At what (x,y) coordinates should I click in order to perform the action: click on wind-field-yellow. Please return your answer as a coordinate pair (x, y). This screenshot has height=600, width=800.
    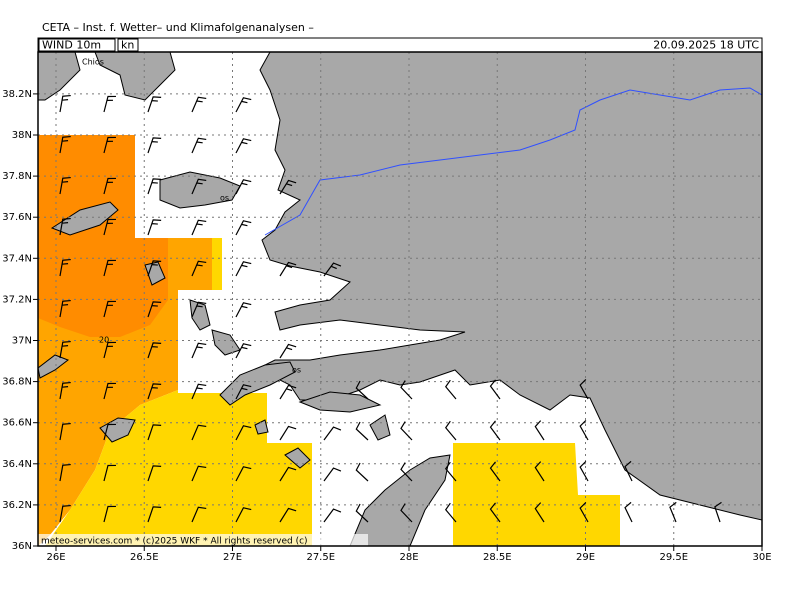
    Looking at the image, I should click on (536, 494).